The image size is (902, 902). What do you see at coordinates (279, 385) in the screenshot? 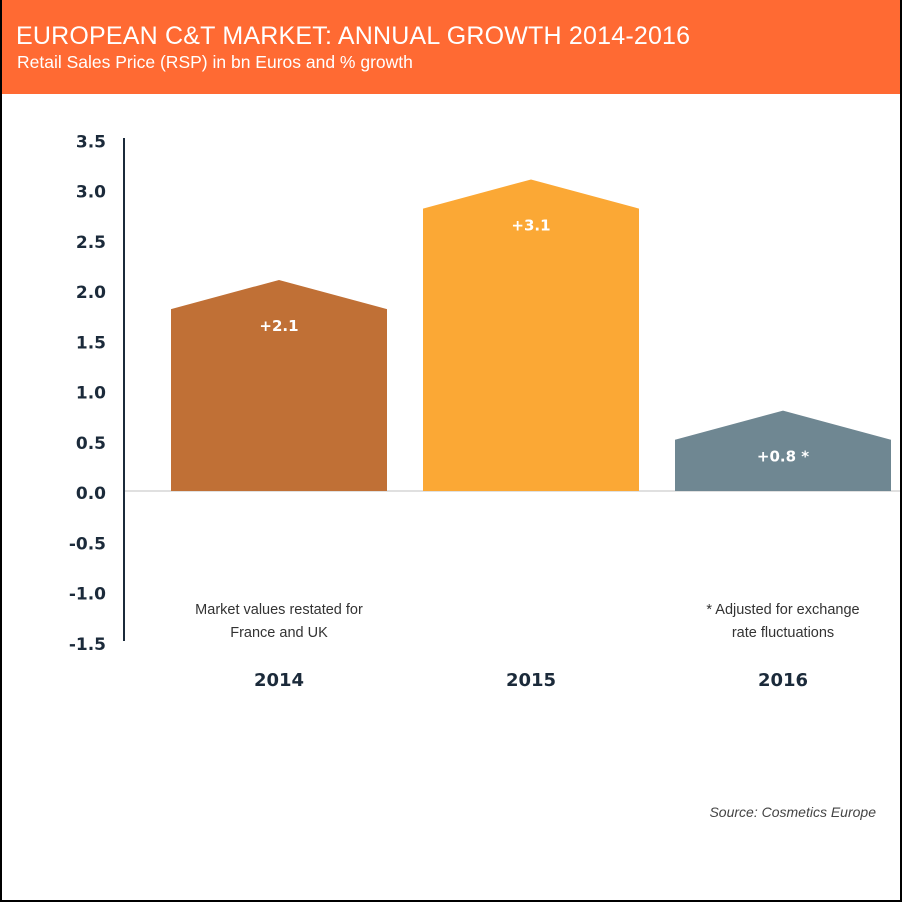
I see `bar-2014` at bounding box center [279, 385].